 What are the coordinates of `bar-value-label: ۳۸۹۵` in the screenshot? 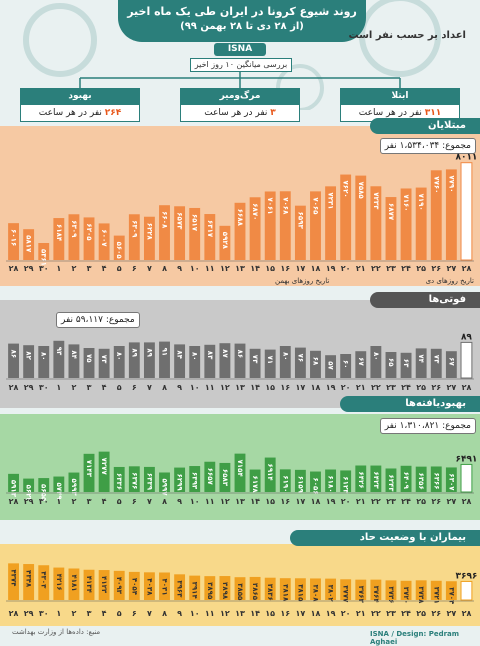 It's located at (210, 591).